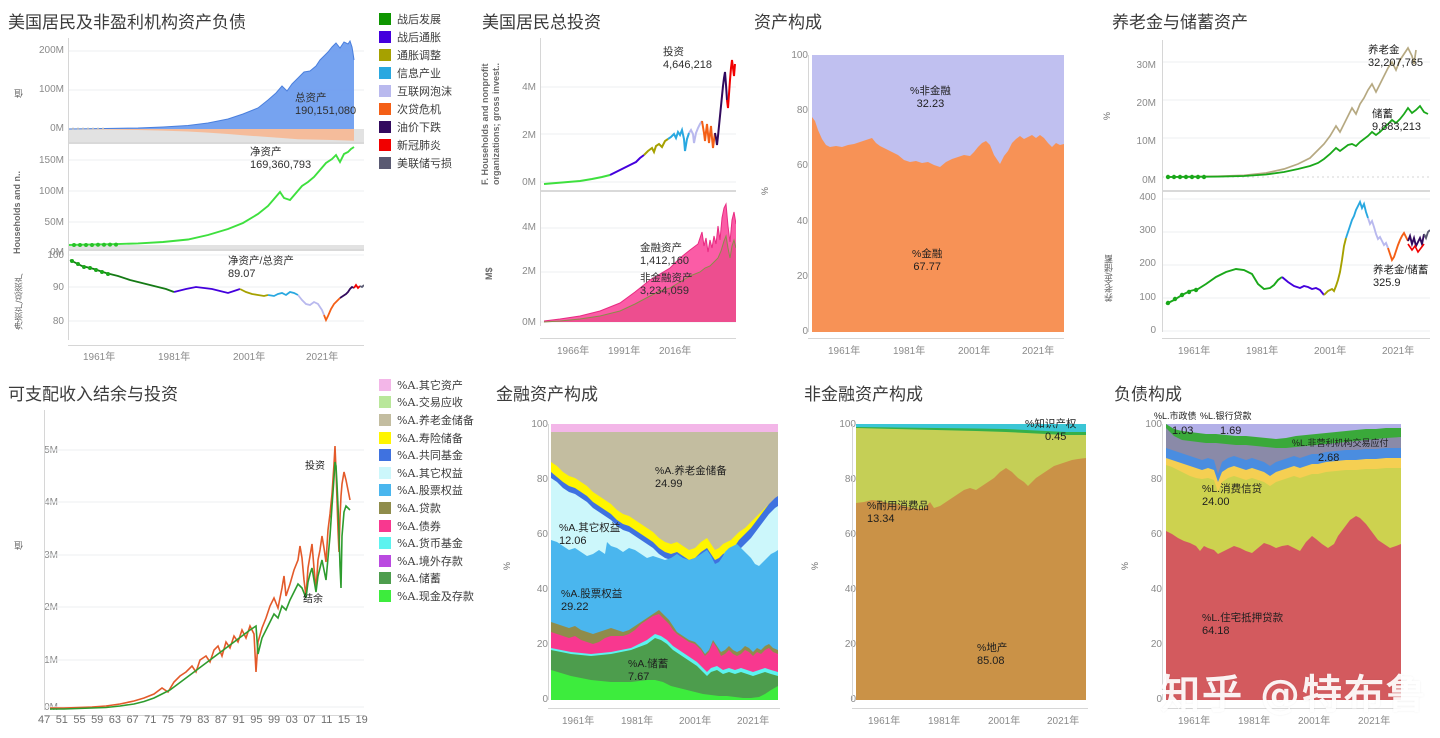 The width and height of the screenshot is (1440, 738). I want to click on annotation-ip-rights-label: %知识产权, so click(1051, 424).